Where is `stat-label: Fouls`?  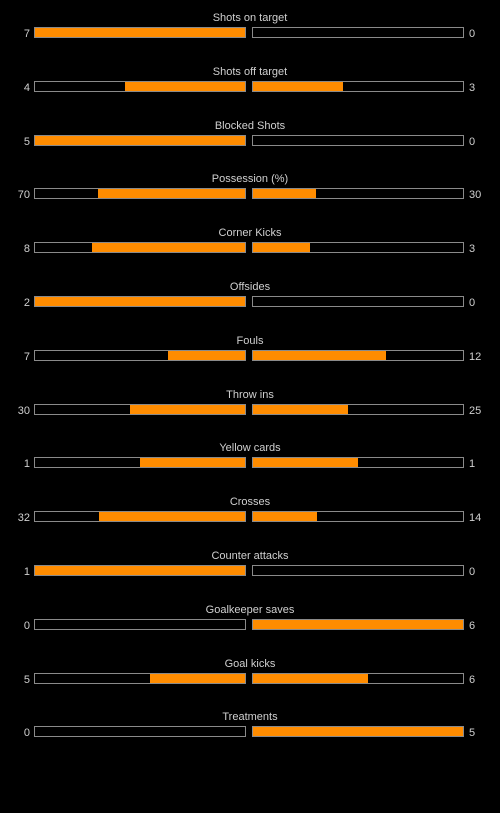
stat-label: Fouls is located at coordinates (250, 340).